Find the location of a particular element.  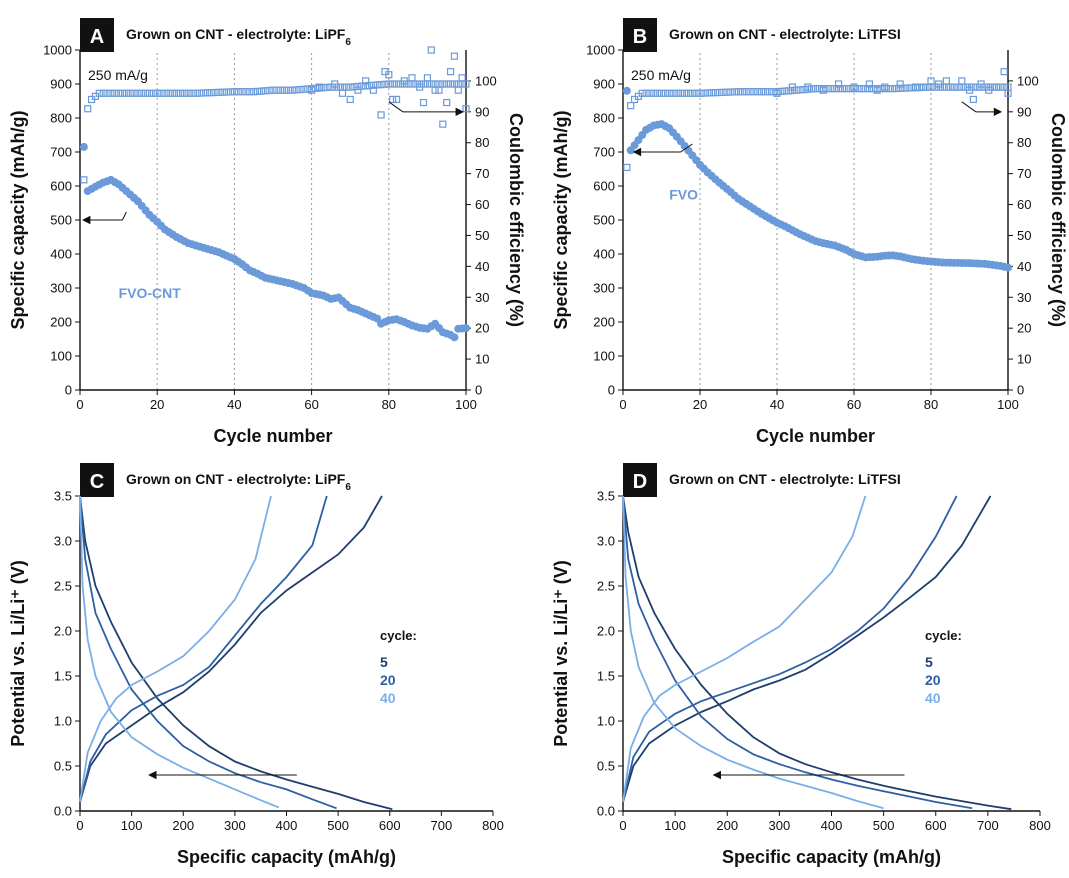

cycle-5-charge-curve is located at coordinates (231, 649).